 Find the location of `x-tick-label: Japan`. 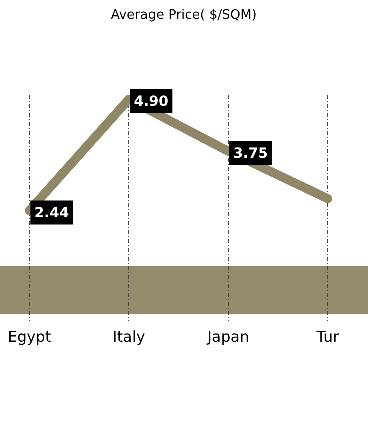

x-tick-label: Japan is located at coordinates (228, 337).